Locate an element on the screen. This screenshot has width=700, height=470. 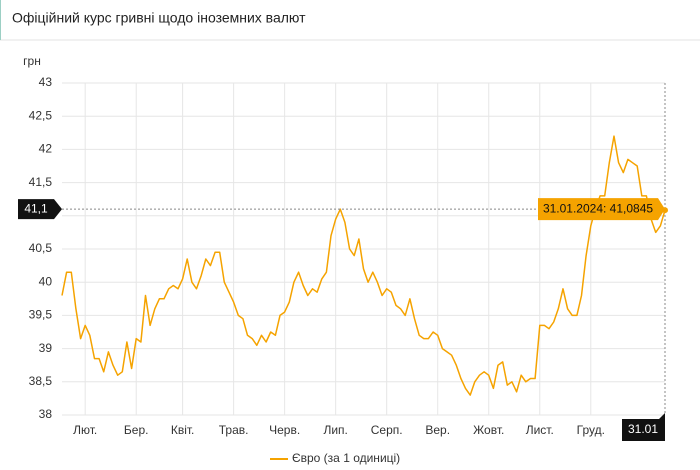
x-tick-label: Черв. is located at coordinates (284, 430).